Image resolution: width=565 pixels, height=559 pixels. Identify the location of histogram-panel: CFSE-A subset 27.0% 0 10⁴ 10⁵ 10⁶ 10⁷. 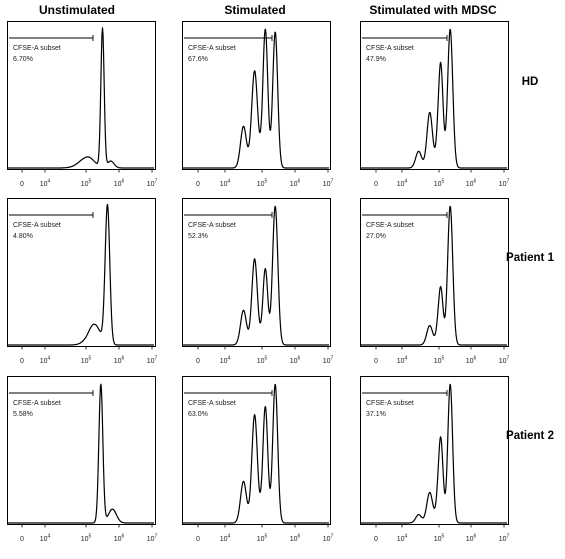
(435, 282).